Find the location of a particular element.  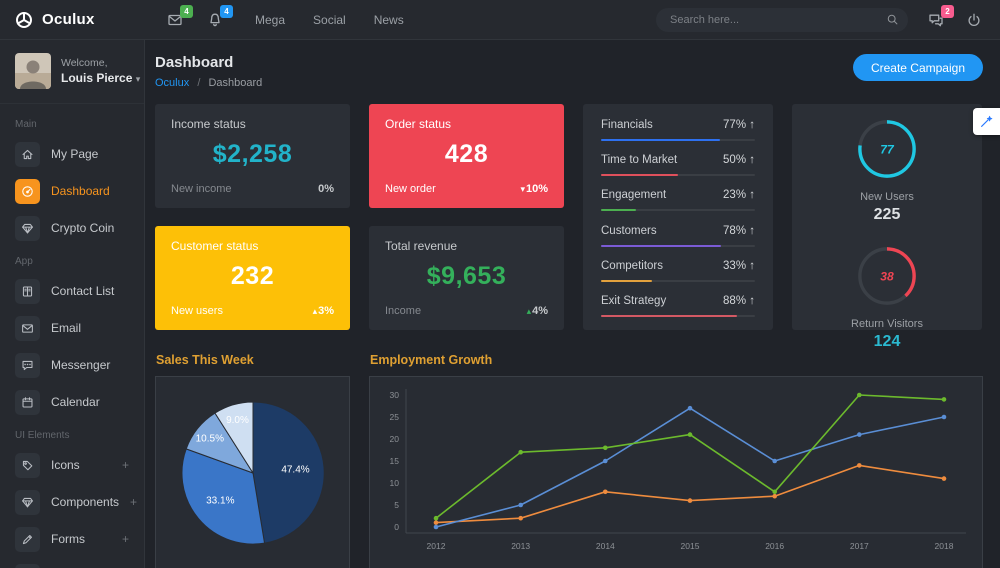

gauge-new-users: 77 New Users 225 is located at coordinates (887, 171).